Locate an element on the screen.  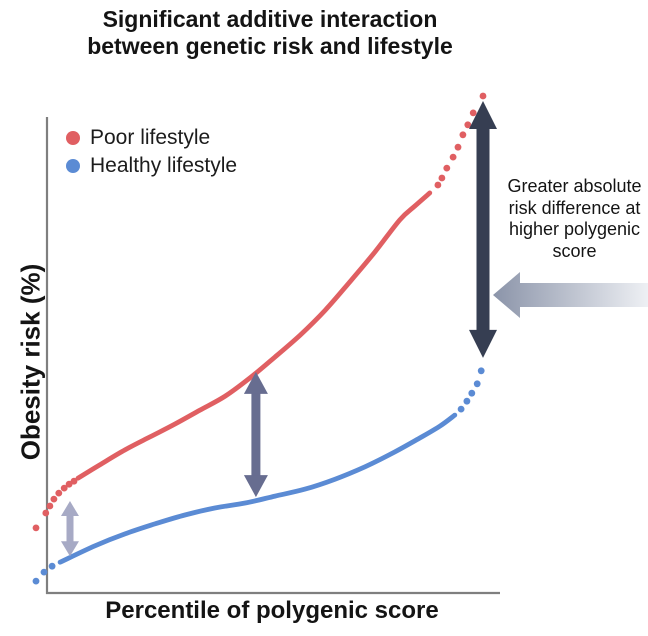
legend-label-poor-lifestyle: Poor lifestyle is located at coordinates (150, 137).